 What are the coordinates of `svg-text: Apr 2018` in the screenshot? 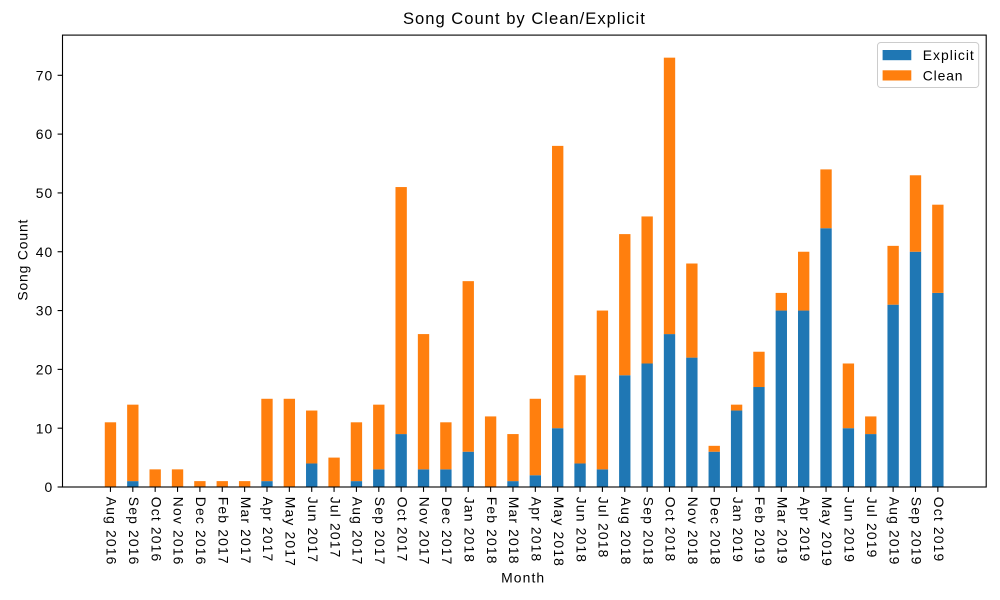 It's located at (537, 530).